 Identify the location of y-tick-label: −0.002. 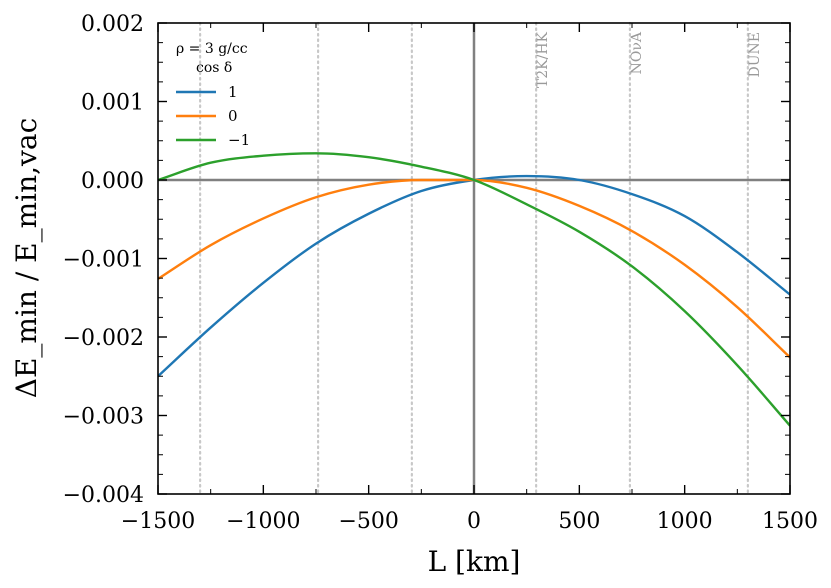
(103, 338).